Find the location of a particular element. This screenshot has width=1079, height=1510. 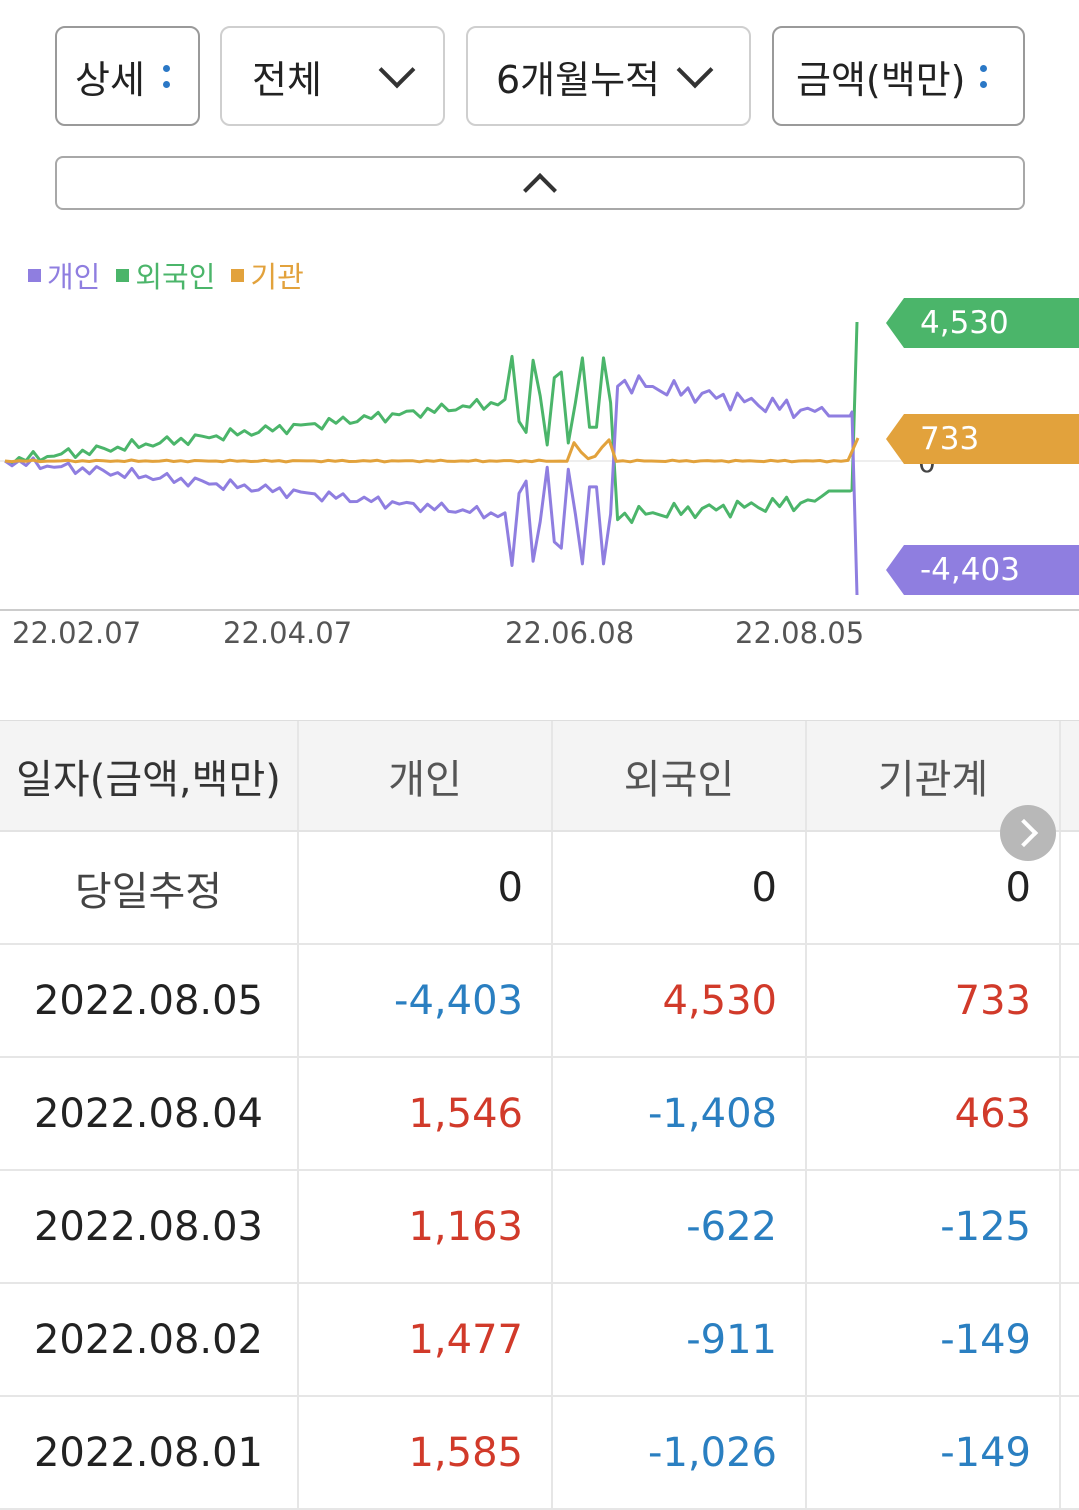

table-row: 2022.08.04 1,546 -1,408 463 is located at coordinates (539, 1114).